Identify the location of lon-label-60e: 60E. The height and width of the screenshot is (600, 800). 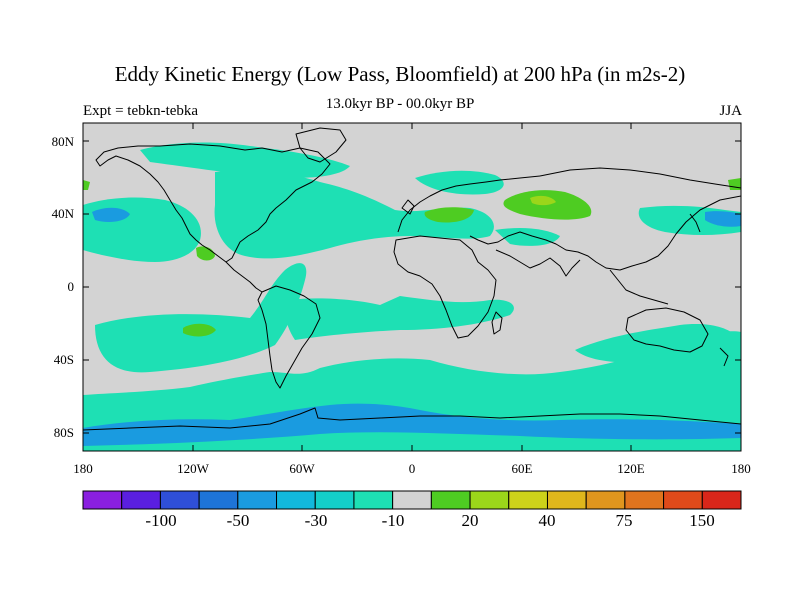
(522, 468).